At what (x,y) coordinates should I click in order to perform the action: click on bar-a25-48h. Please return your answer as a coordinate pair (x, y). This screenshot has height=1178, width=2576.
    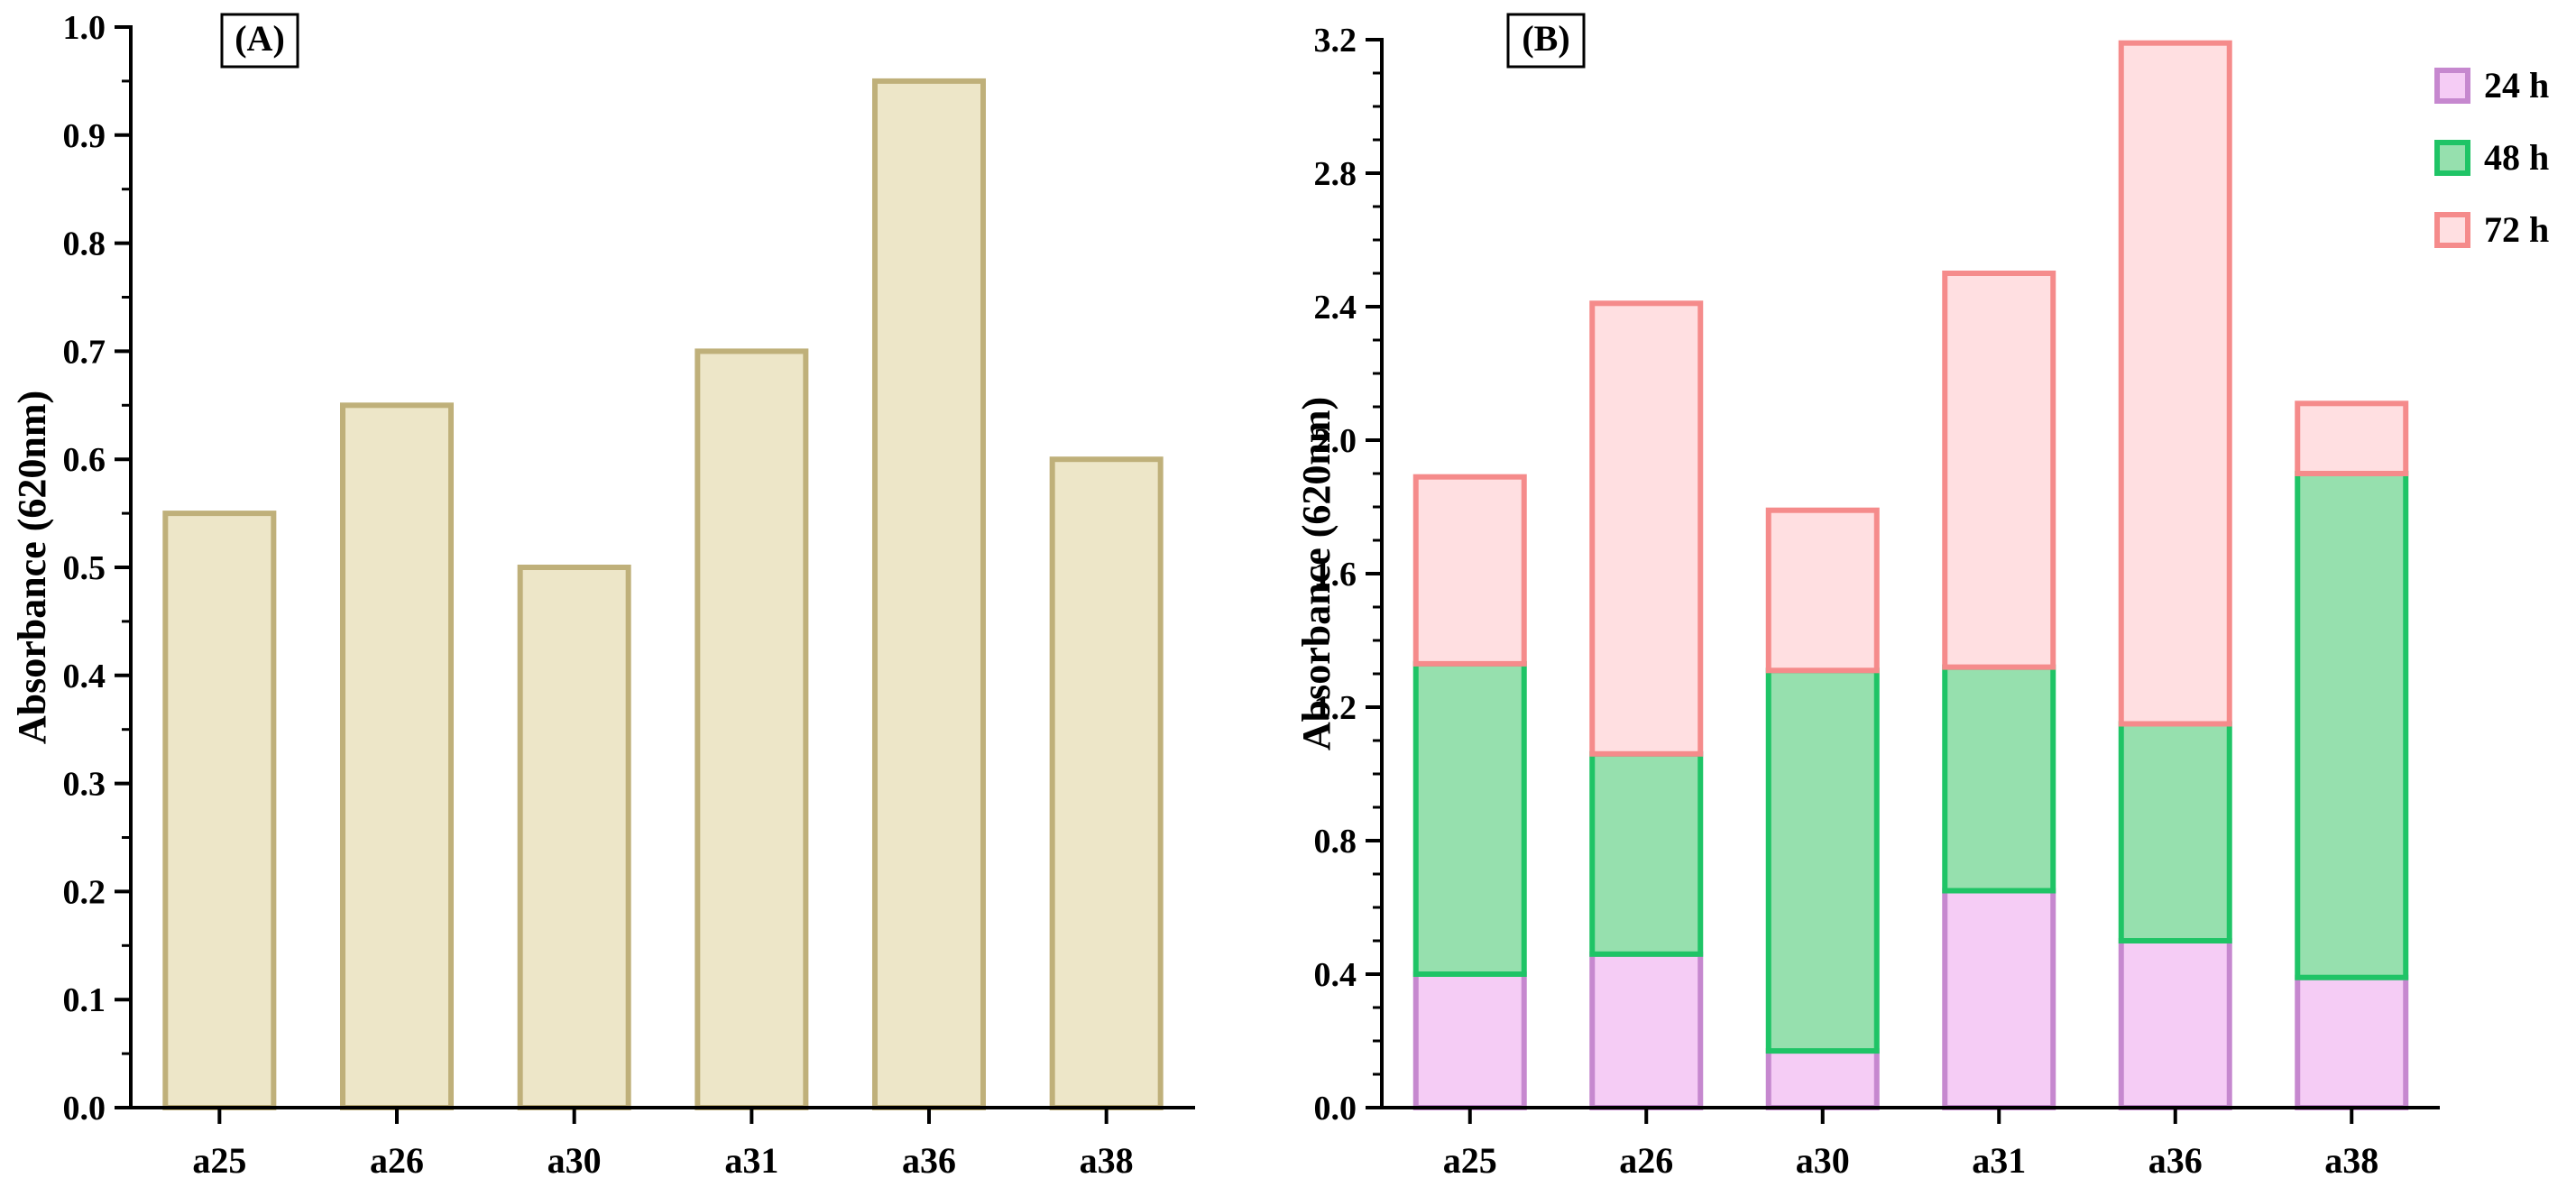
    Looking at the image, I should click on (1469, 819).